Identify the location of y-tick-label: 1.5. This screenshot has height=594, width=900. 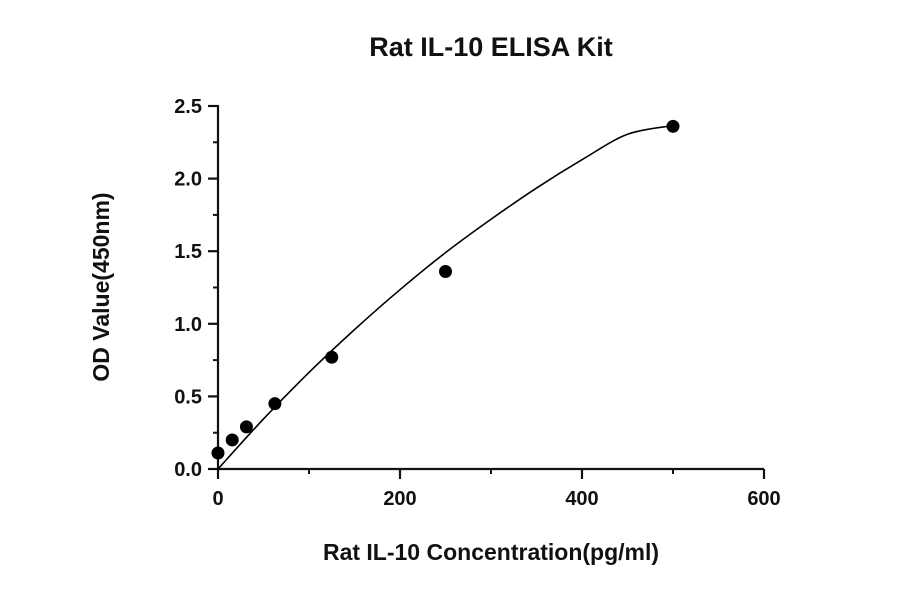
(188, 252).